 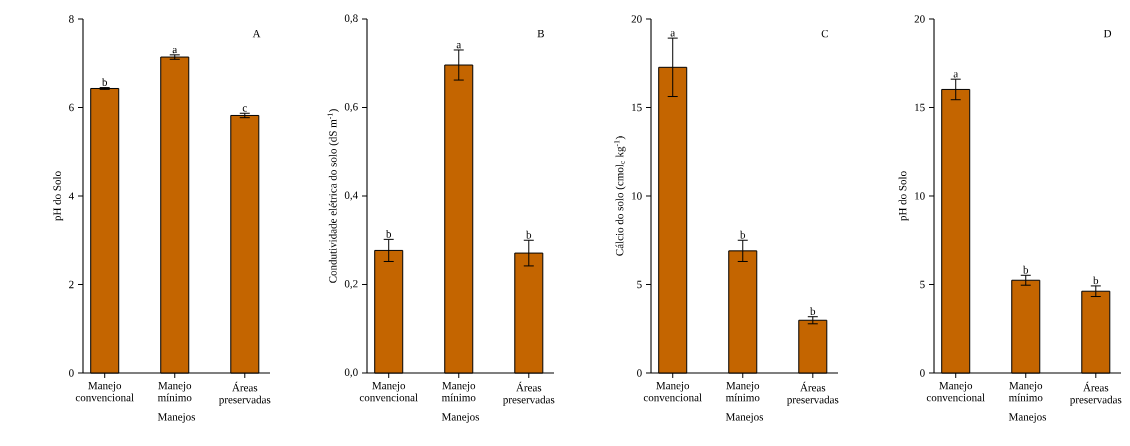 I want to click on annotation: c, so click(x=244, y=109).